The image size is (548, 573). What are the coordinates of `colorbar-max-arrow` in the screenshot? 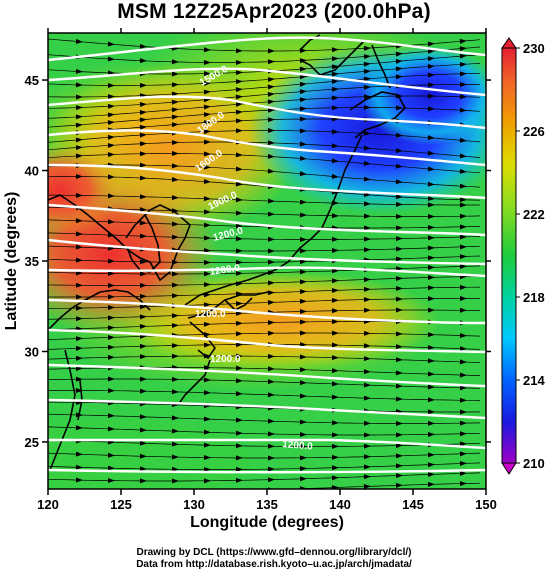 It's located at (509, 43).